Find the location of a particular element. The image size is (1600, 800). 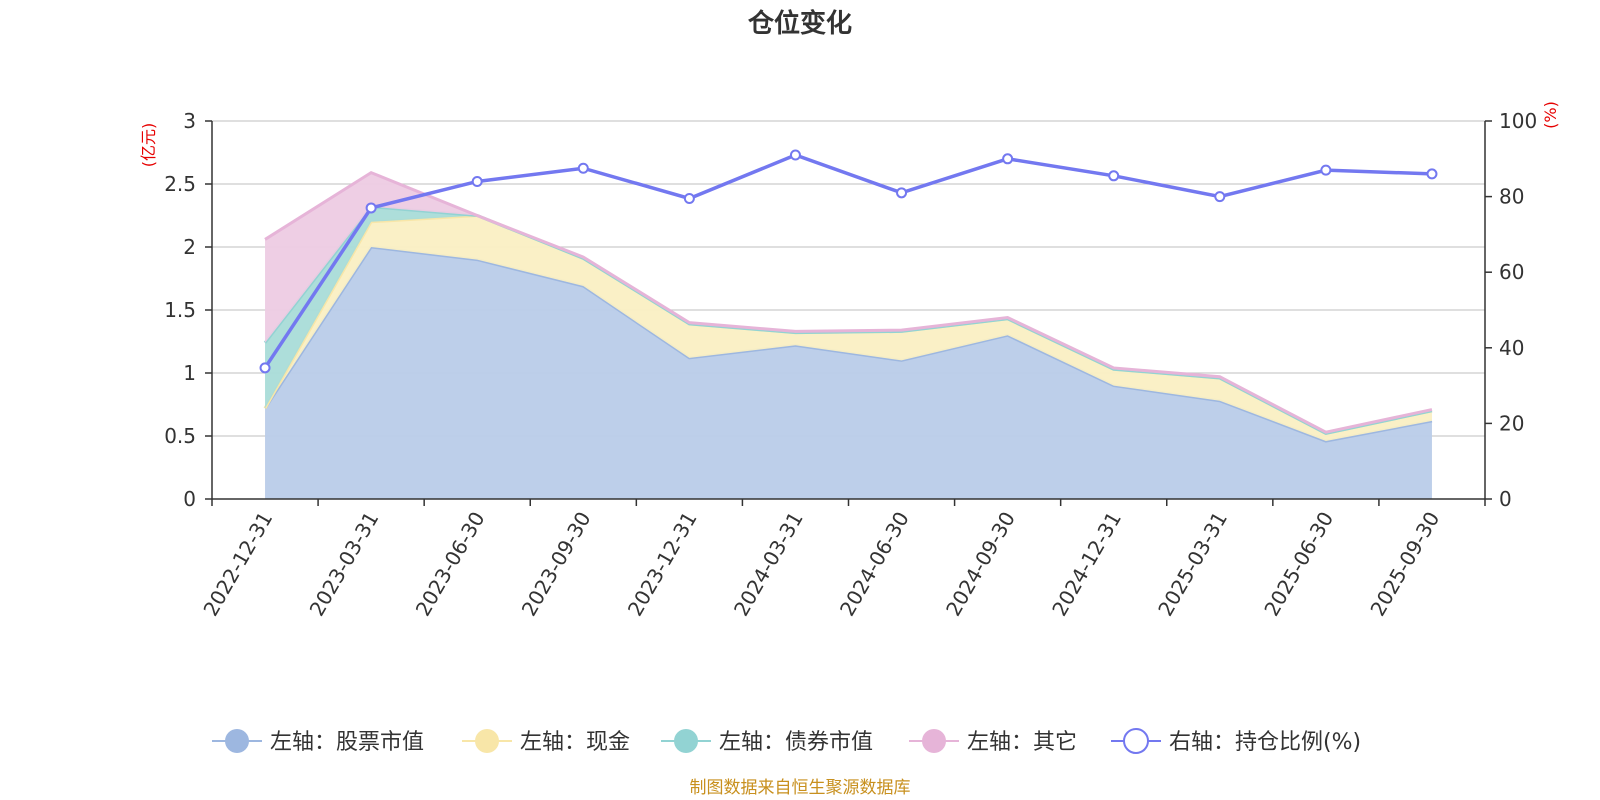

legend-item: 右轴：持仓比例(%) is located at coordinates (1236, 741).